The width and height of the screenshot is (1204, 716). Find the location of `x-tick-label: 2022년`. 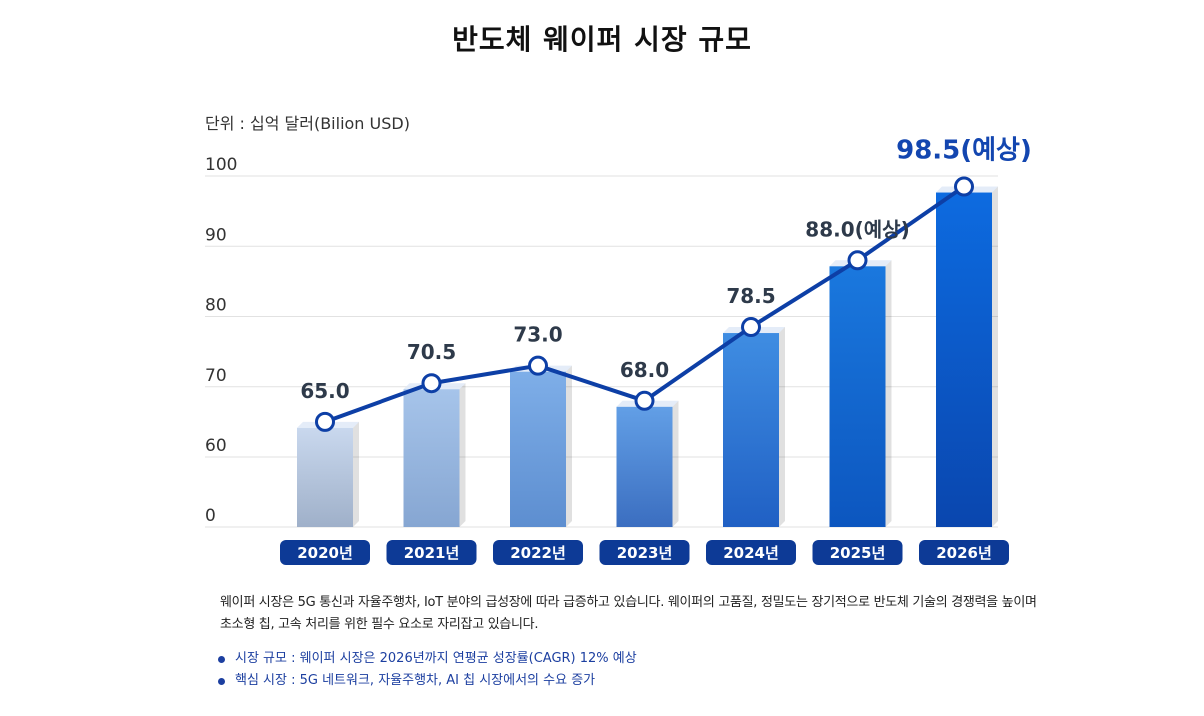

x-tick-label: 2022년 is located at coordinates (538, 553).